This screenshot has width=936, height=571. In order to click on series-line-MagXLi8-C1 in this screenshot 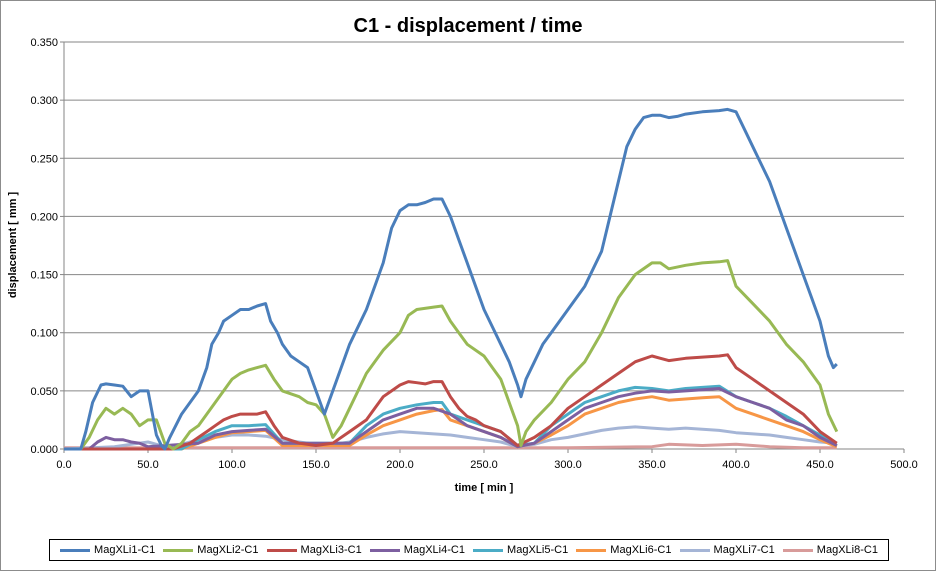, I will do `click(450, 446)`.